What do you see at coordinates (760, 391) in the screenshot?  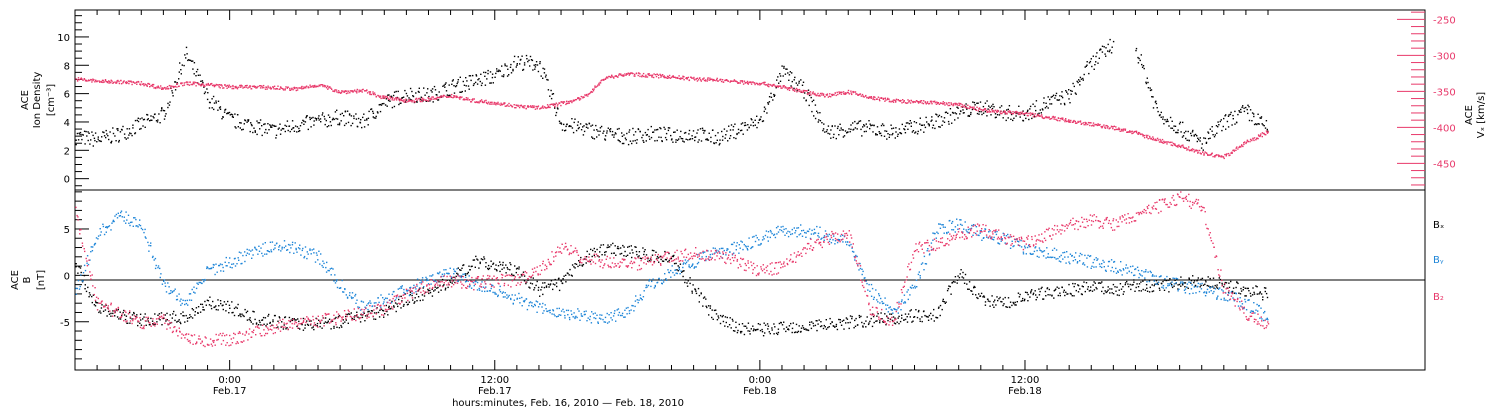 I see `date-tick-label: Feb.18` at bounding box center [760, 391].